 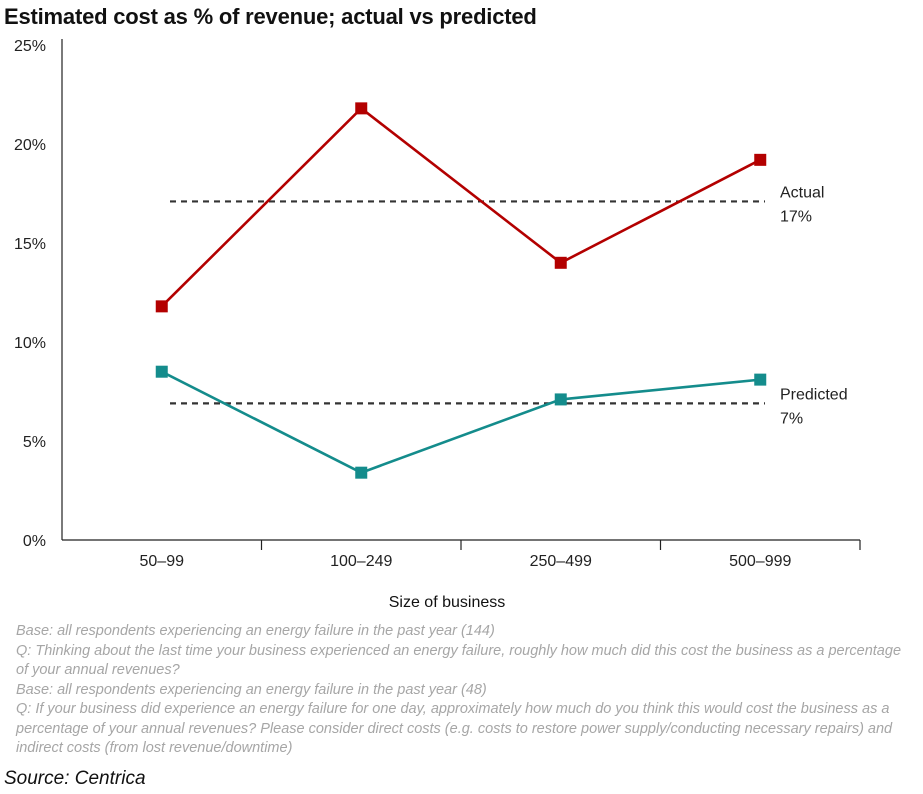 What do you see at coordinates (30, 343) in the screenshot?
I see `y-tick-label: 10%` at bounding box center [30, 343].